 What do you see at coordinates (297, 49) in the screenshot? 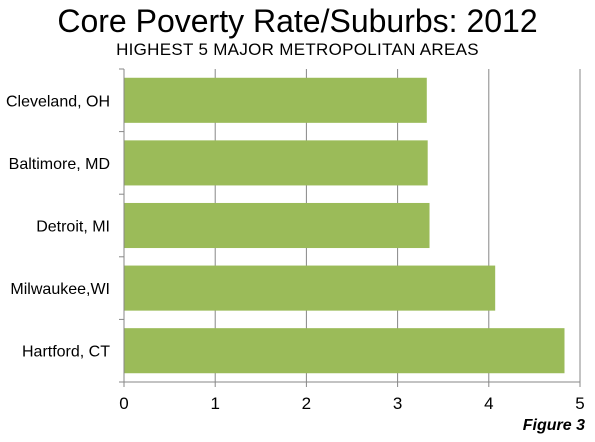
I see `chart-subtitle: HIGHEST 5 MAJOR METROPOLITAN AREAS` at bounding box center [297, 49].